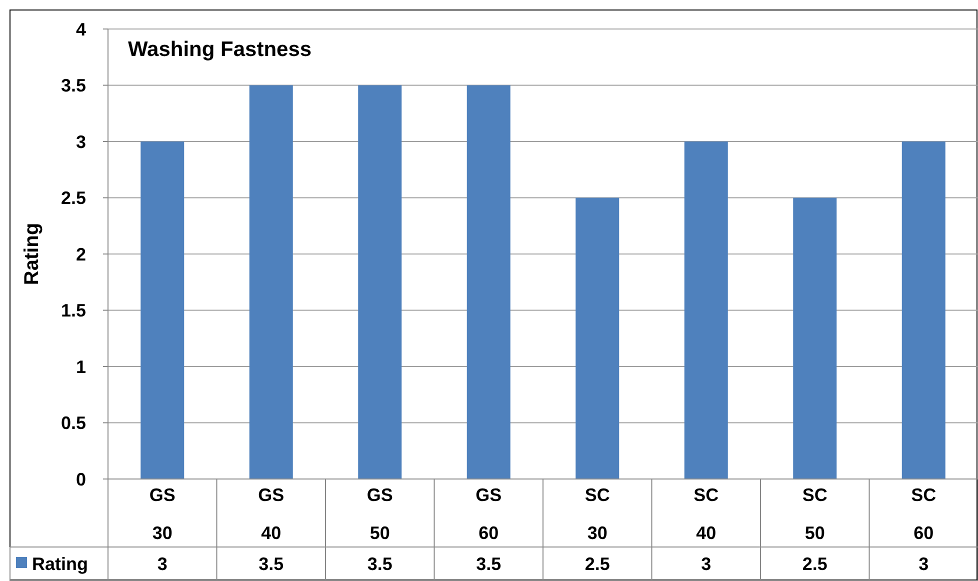 This screenshot has height=581, width=978. Describe the element at coordinates (220, 49) in the screenshot. I see `chart-title: Washing Fastness` at that location.